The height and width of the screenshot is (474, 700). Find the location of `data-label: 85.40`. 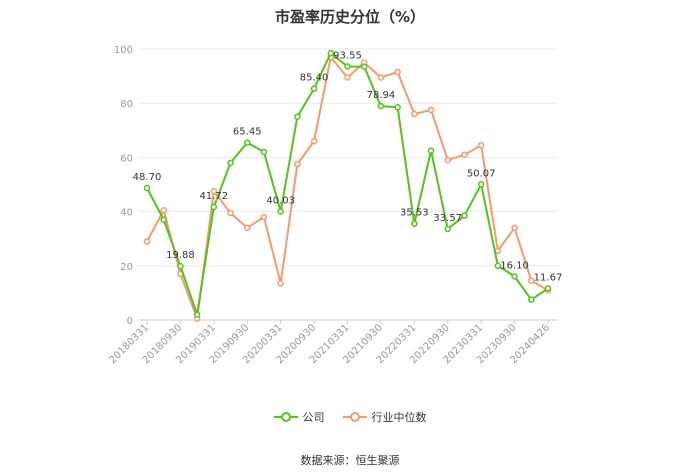

data-label: 85.40 is located at coordinates (314, 78).